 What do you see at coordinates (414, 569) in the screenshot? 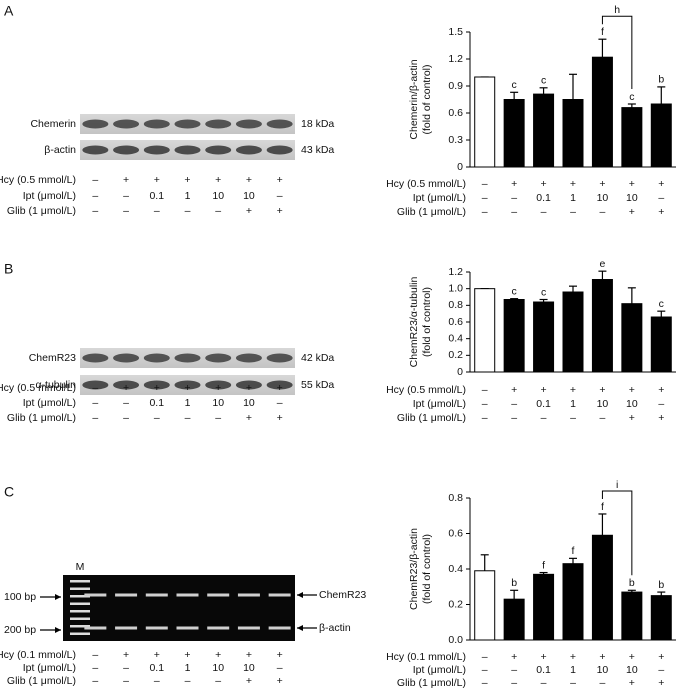
I see `y-axis-label: ChemR23/β-actin` at bounding box center [414, 569].